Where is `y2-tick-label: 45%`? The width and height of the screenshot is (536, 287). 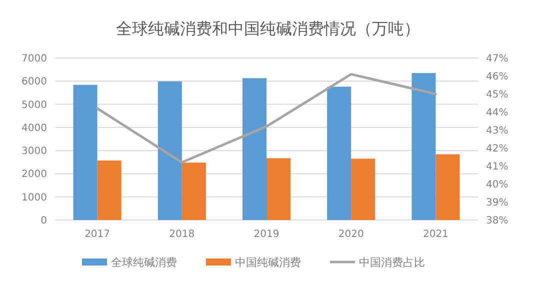
y2-tick-label: 45% is located at coordinates (497, 95).